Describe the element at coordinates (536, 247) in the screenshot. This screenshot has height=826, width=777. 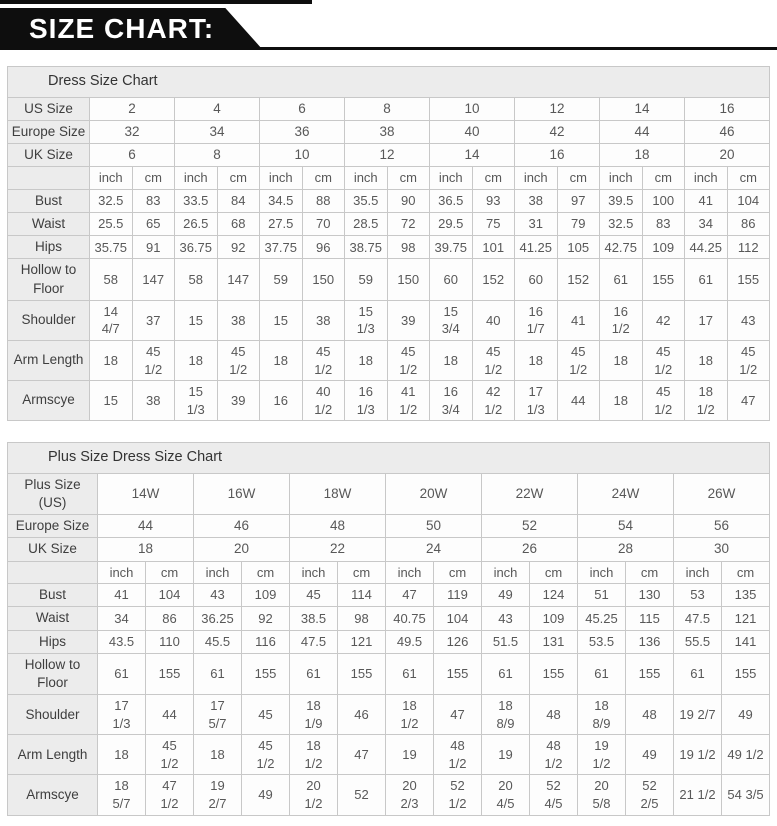
I see `value-cell: 41.25` at that location.